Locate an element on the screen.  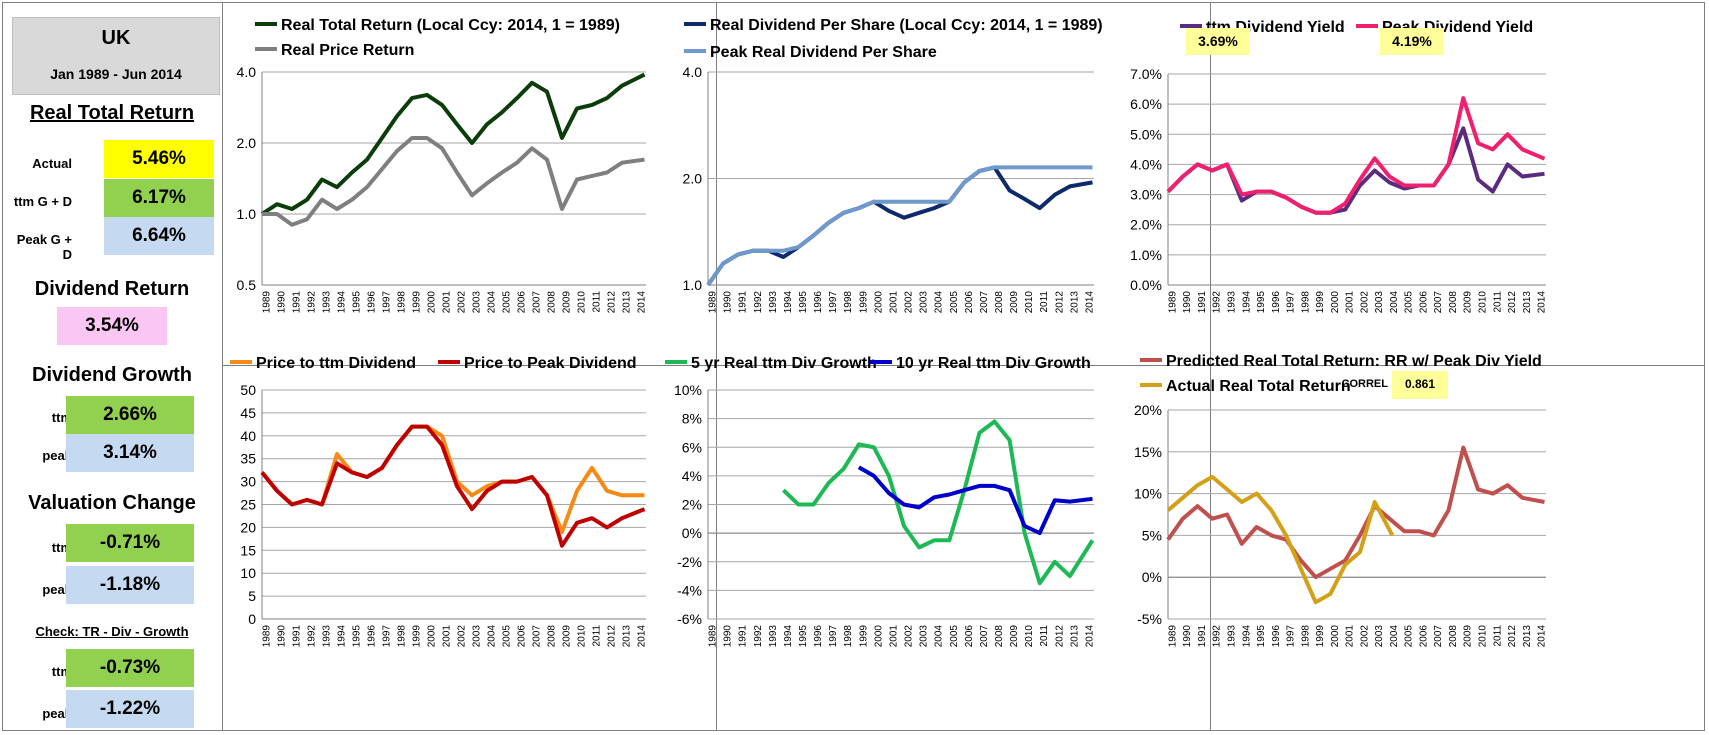
y-tick-label: 45 is located at coordinates (248, 413).